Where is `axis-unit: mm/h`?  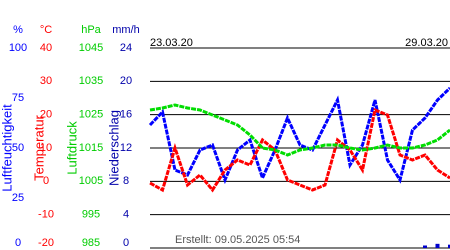
axis-unit: mm/h is located at coordinates (126, 30).